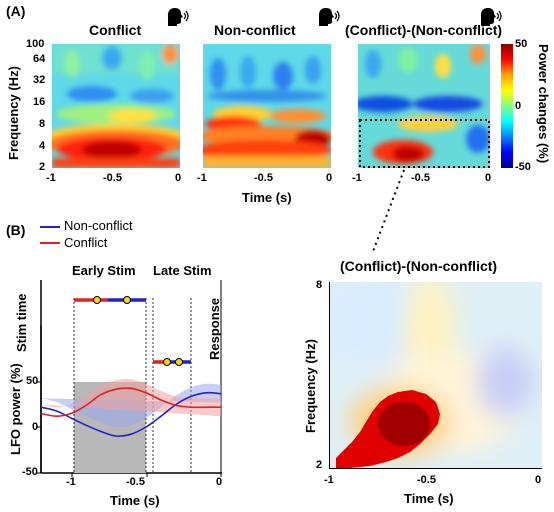 This screenshot has width=554, height=512. Describe the element at coordinates (130, 402) in the screenshot. I see `series-line-conflict` at that location.